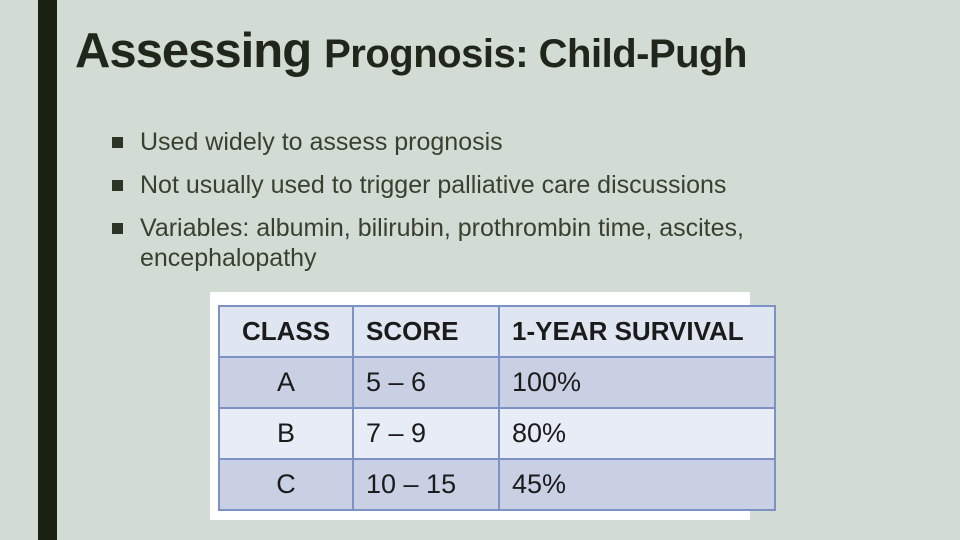 Image resolution: width=960 pixels, height=540 pixels. I want to click on page-title: Assessing Prognosis: Child-Pugh, so click(411, 53).